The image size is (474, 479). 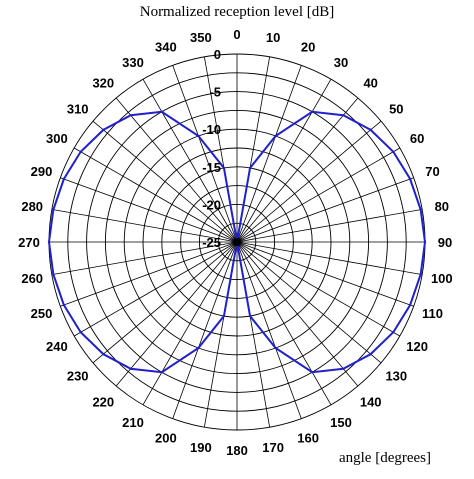 I want to click on radial-tick-label: -15, so click(x=211, y=167).